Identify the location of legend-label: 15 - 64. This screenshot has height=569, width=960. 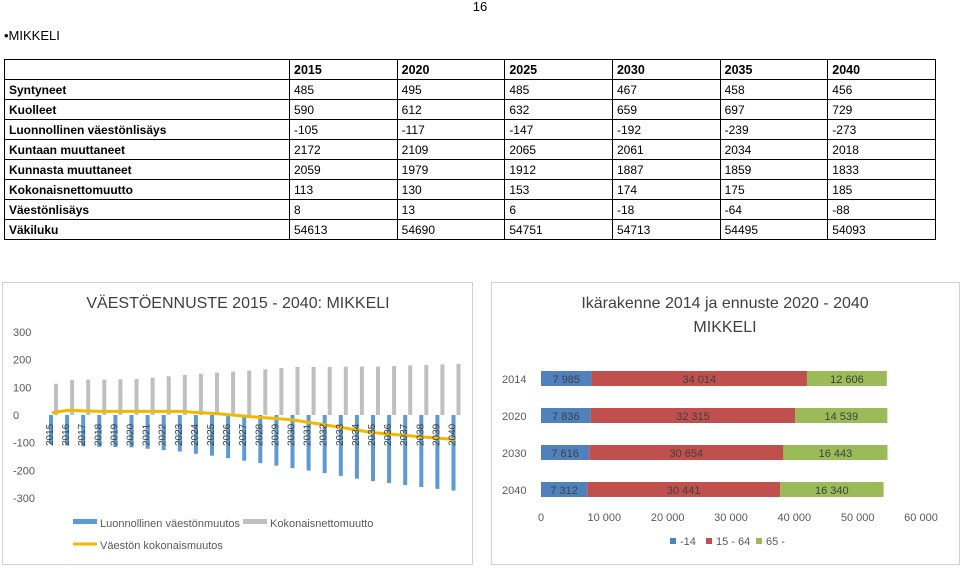
(733, 542).